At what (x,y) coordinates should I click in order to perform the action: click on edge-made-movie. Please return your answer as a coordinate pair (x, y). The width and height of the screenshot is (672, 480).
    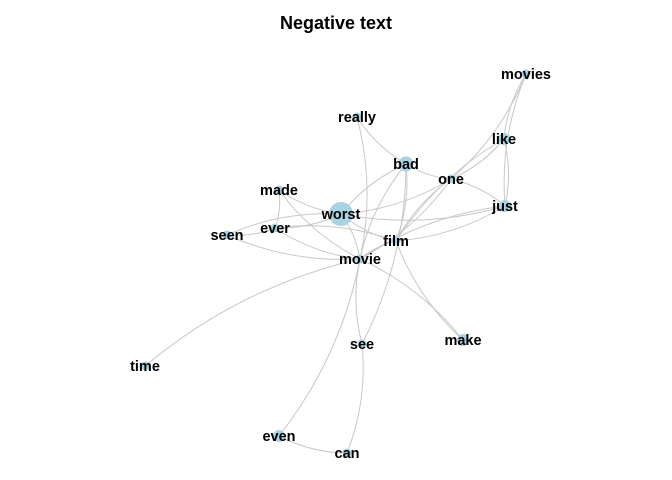
    Looking at the image, I should click on (319, 224).